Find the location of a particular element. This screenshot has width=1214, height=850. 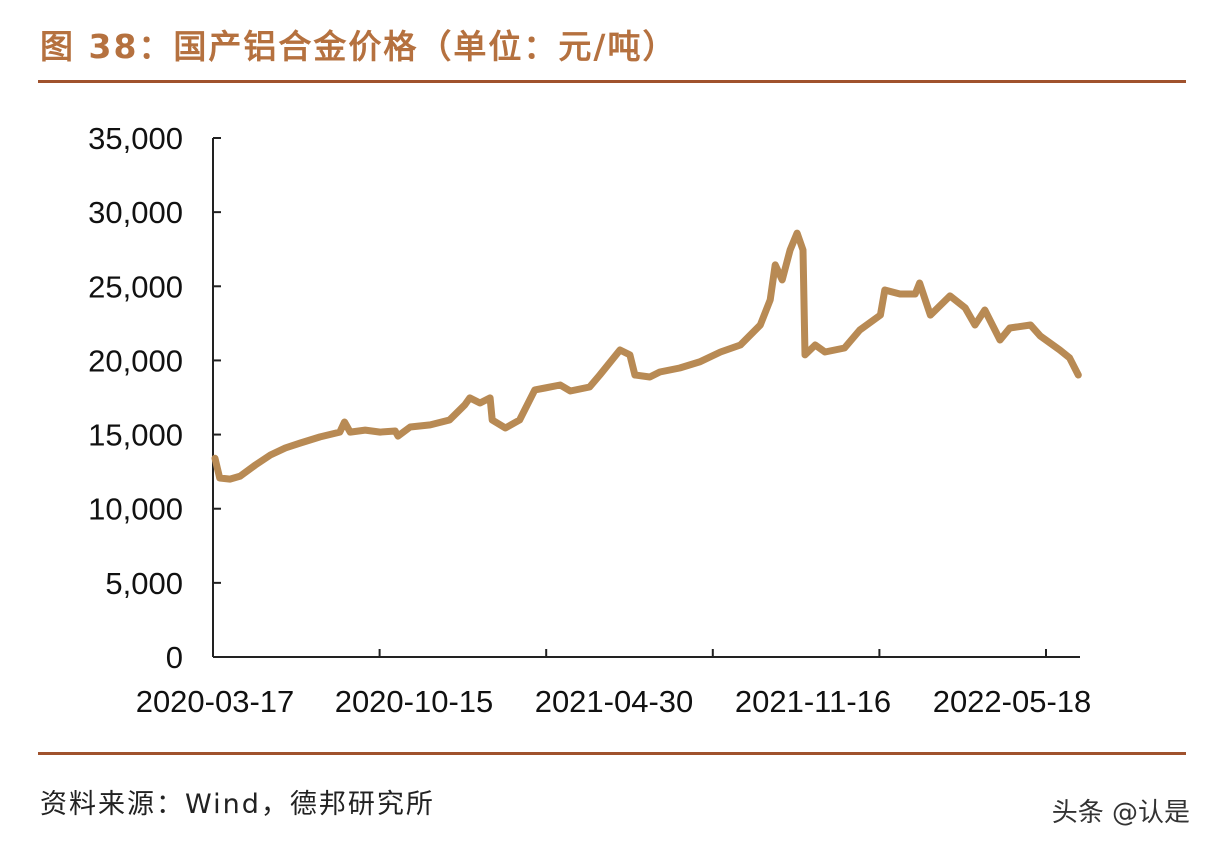

x-tick-label: 2022-05-18 is located at coordinates (1012, 701).